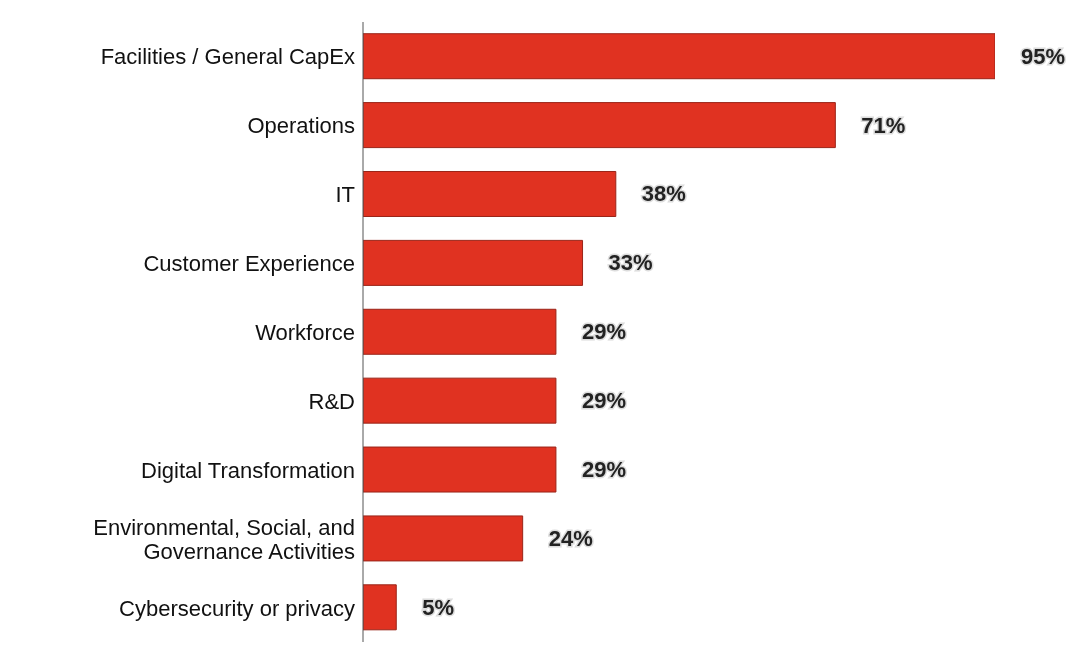 The width and height of the screenshot is (1085, 649). What do you see at coordinates (345, 194) in the screenshot?
I see `y-tick-label: IT` at bounding box center [345, 194].